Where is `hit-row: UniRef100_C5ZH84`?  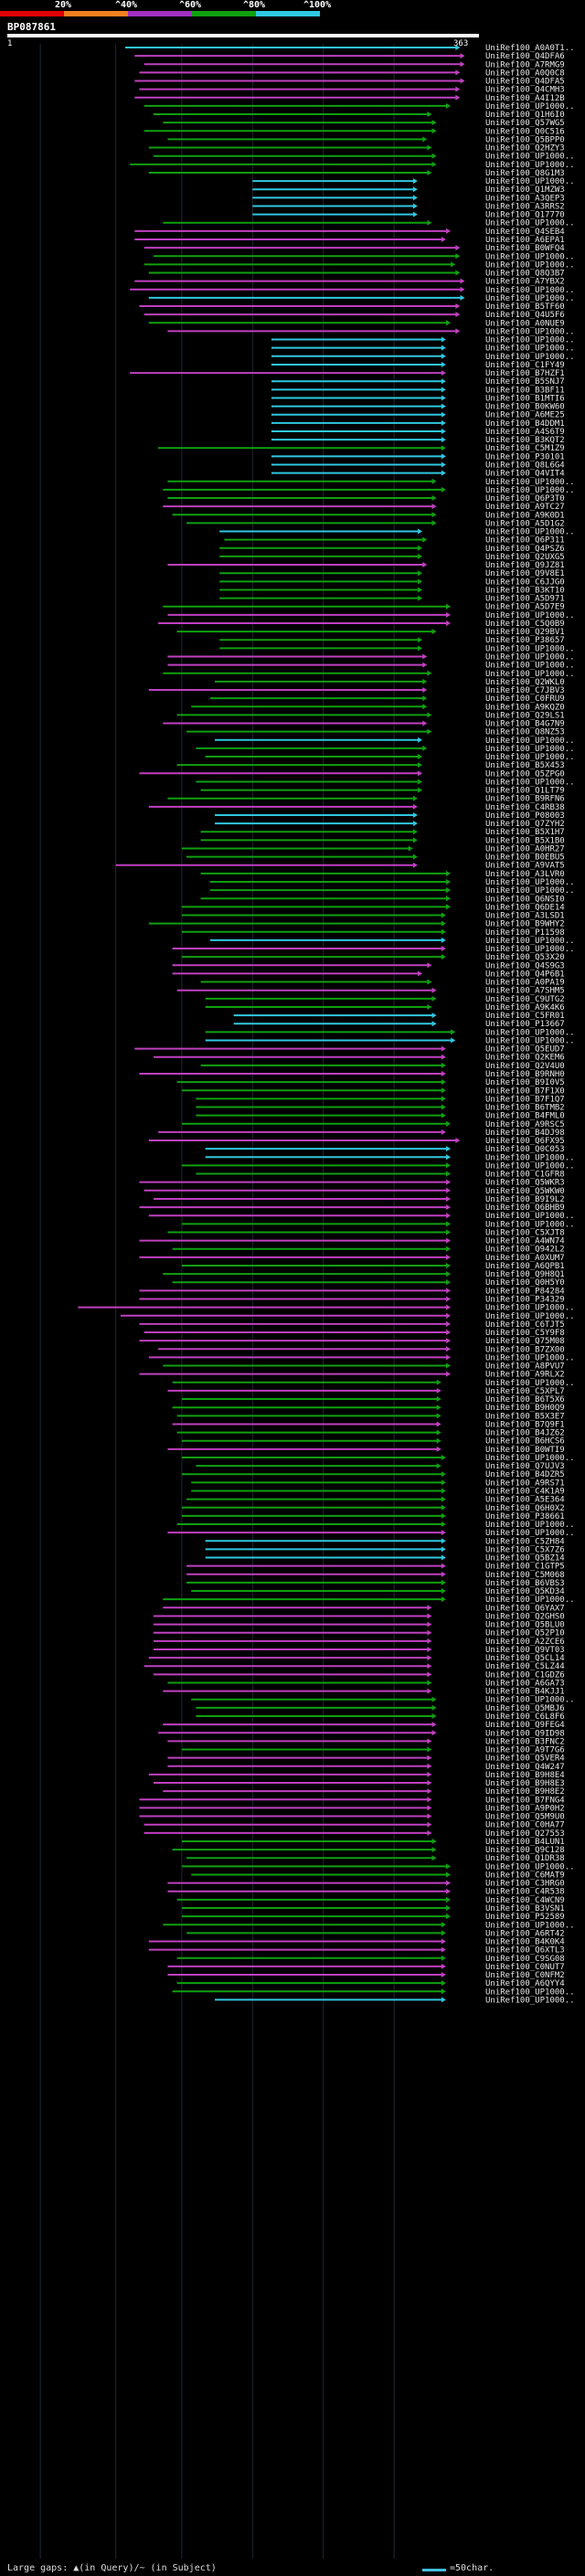 hit-row: UniRef100_C5ZH84 is located at coordinates (385, 1541).